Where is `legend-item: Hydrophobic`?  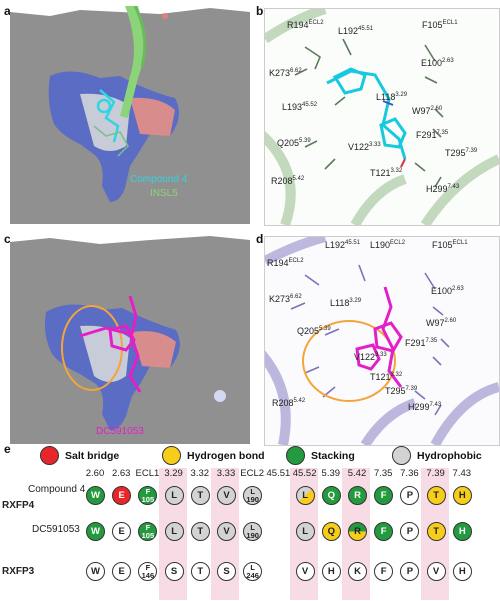 legend-item: Hydrophobic is located at coordinates (437, 455).